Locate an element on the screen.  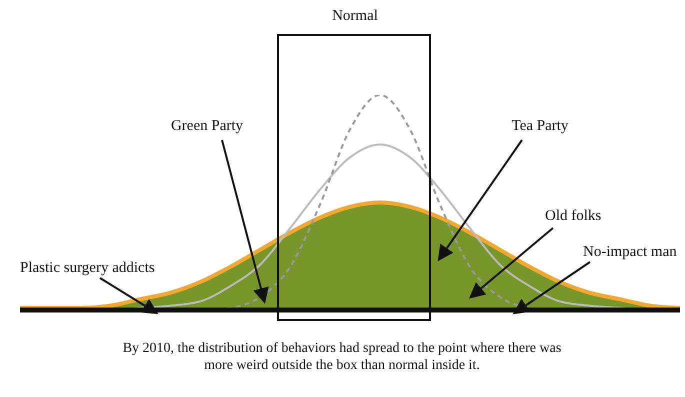
annotation: No-impact man is located at coordinates (630, 252).